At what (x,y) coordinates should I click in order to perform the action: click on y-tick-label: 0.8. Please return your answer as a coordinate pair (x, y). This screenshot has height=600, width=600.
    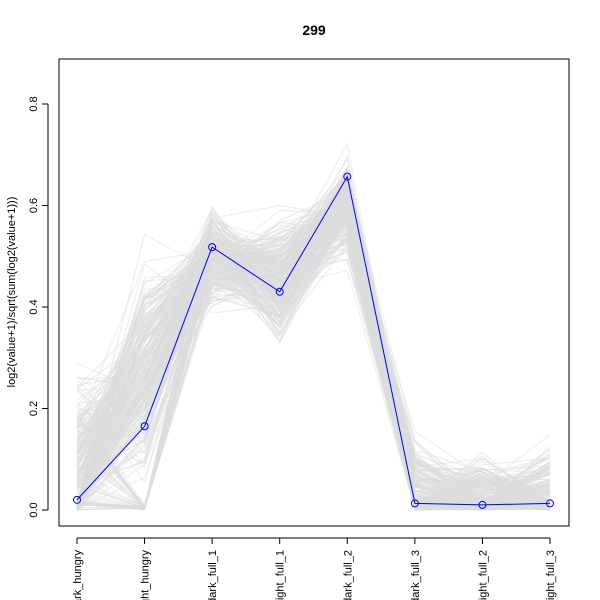
    Looking at the image, I should click on (34, 103).